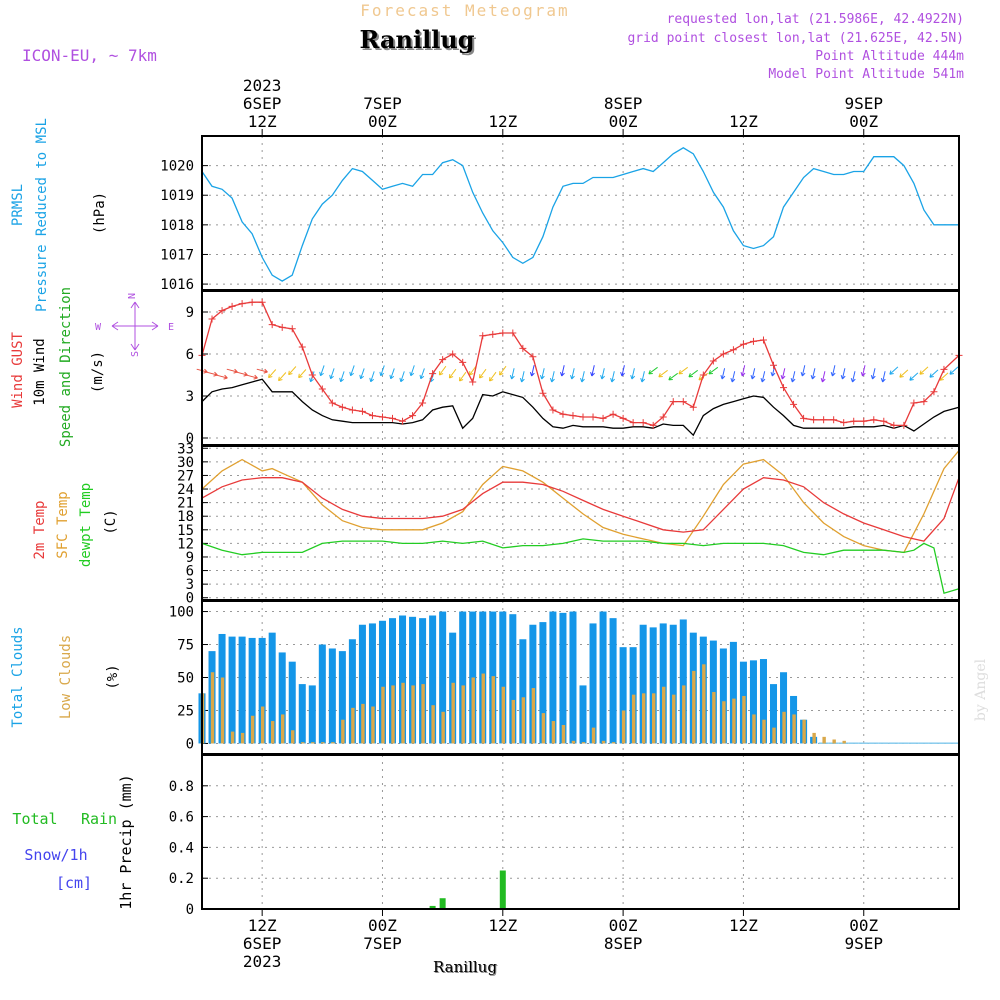 This screenshot has height=1000, width=1000. Describe the element at coordinates (262, 103) in the screenshot. I see `top-time-label: 6SEP` at that location.